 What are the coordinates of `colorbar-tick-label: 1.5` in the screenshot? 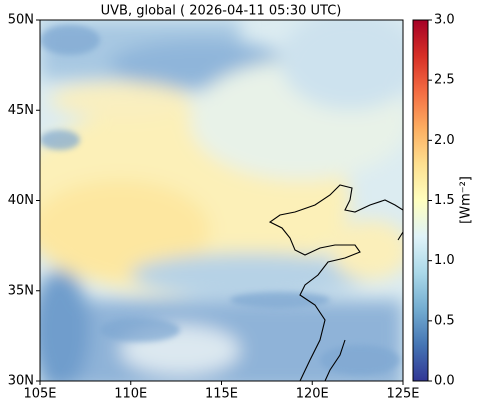 It's located at (444, 200).